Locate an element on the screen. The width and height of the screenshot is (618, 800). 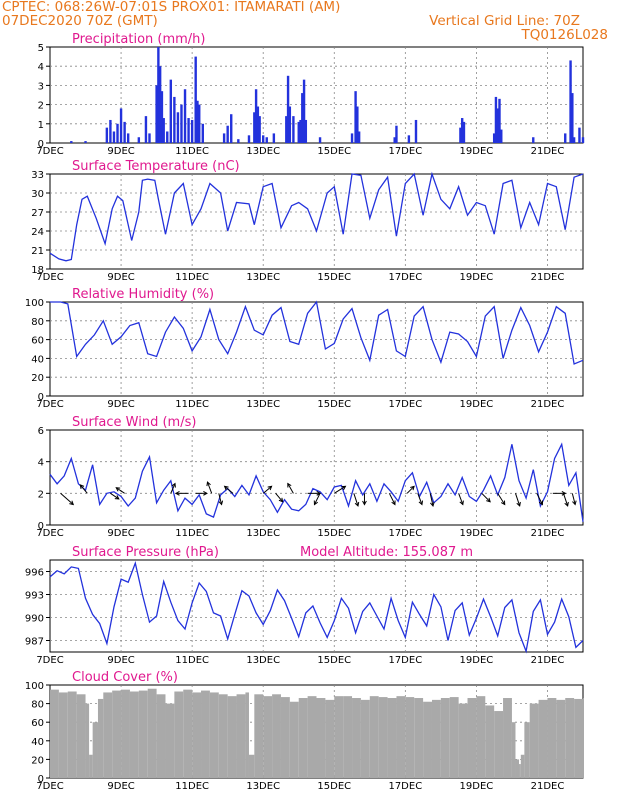
pressure-xtick-label: 19DEC is located at coordinates (477, 660).